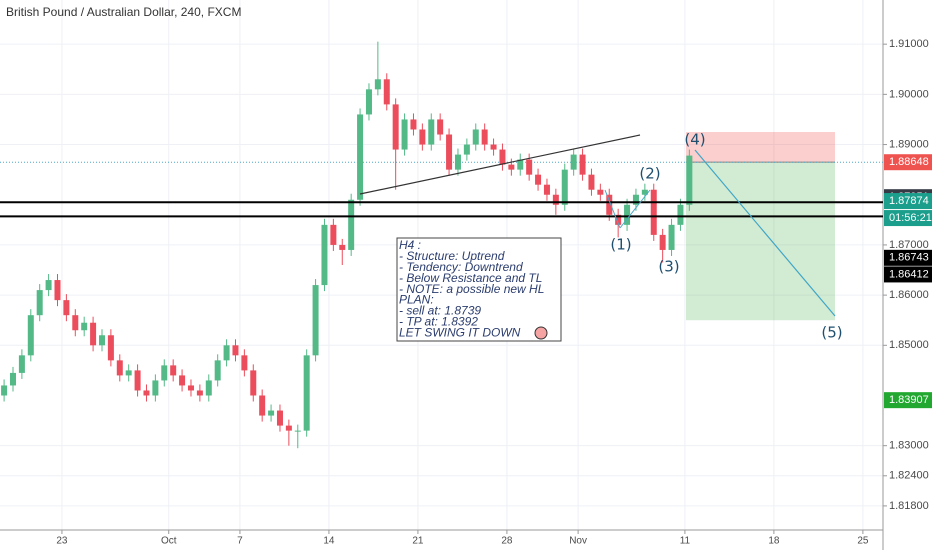 Image resolution: width=932 pixels, height=550 pixels. Describe the element at coordinates (649, 174) in the screenshot. I see `wave-label: (2)` at that location.